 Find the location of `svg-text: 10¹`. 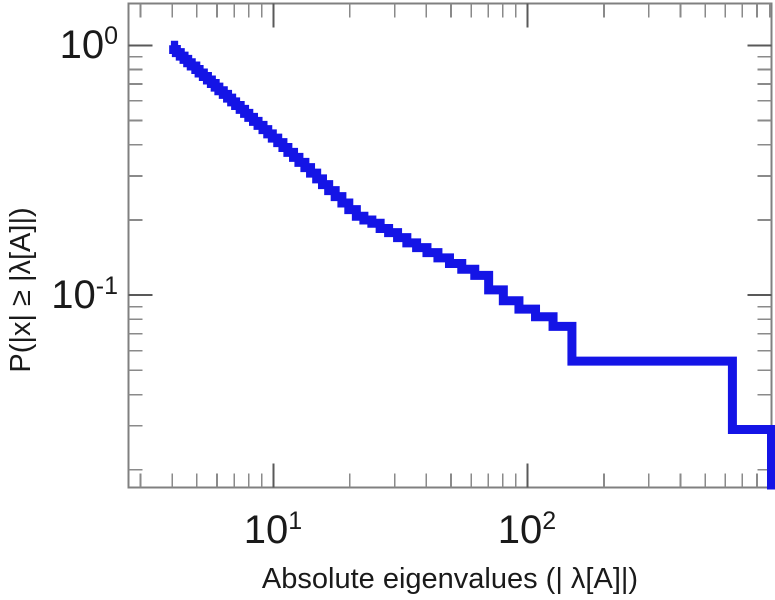

svg-text: 10¹ is located at coordinates (273, 529).